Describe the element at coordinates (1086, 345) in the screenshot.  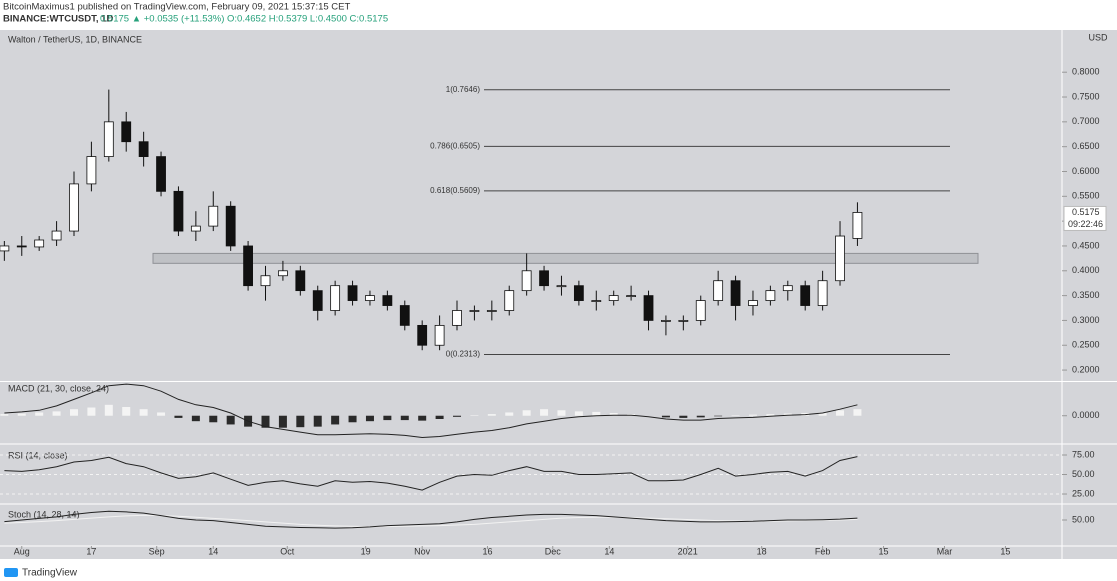
I see `y-tick-label: 0.2500` at that location.